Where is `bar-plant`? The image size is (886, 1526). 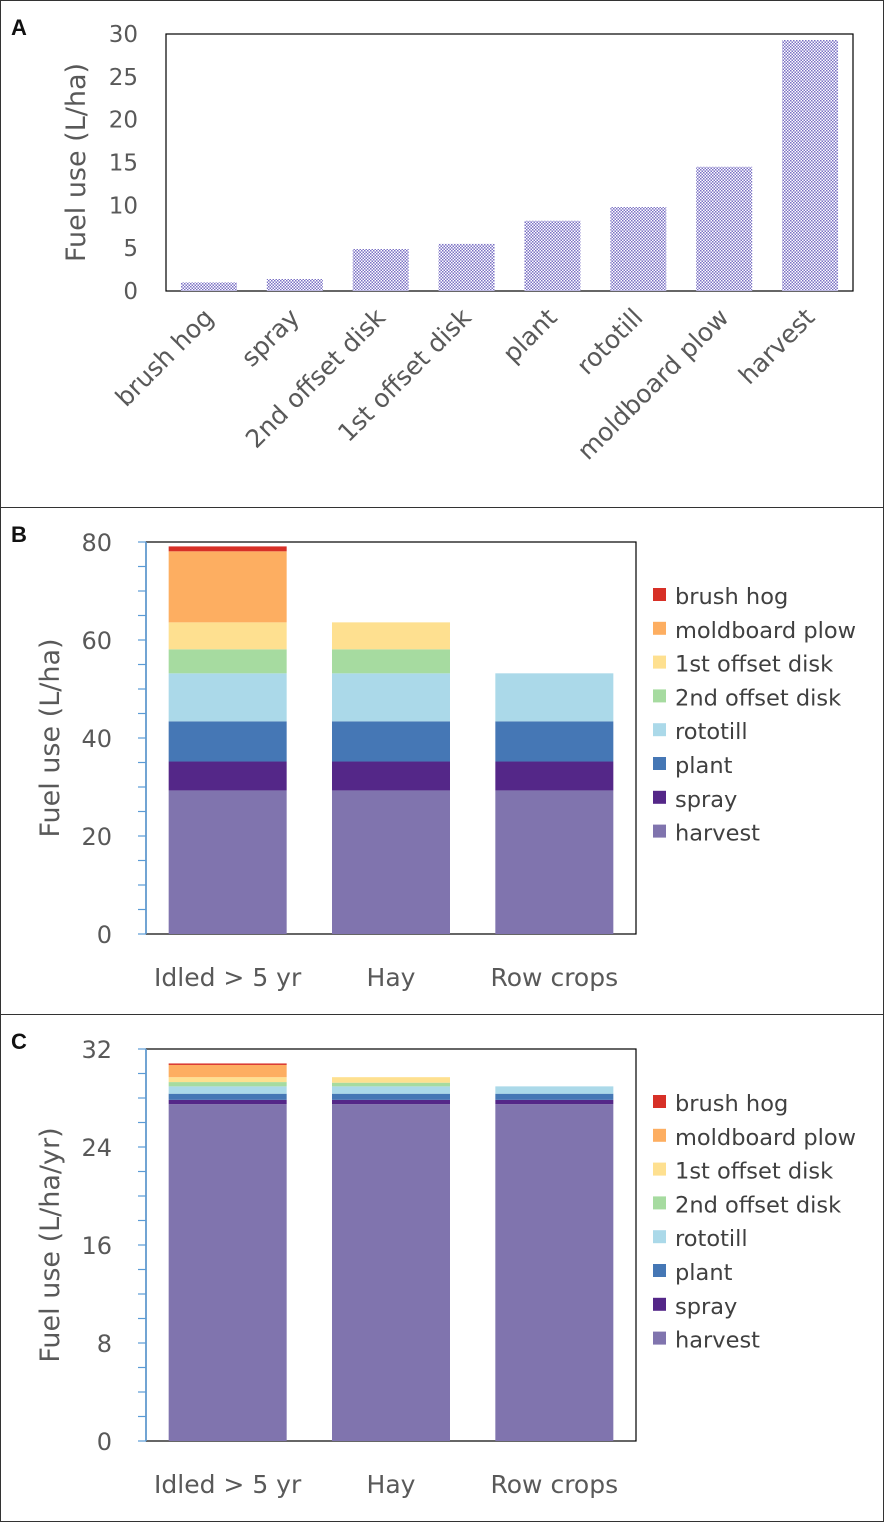
bar-plant is located at coordinates (552, 255).